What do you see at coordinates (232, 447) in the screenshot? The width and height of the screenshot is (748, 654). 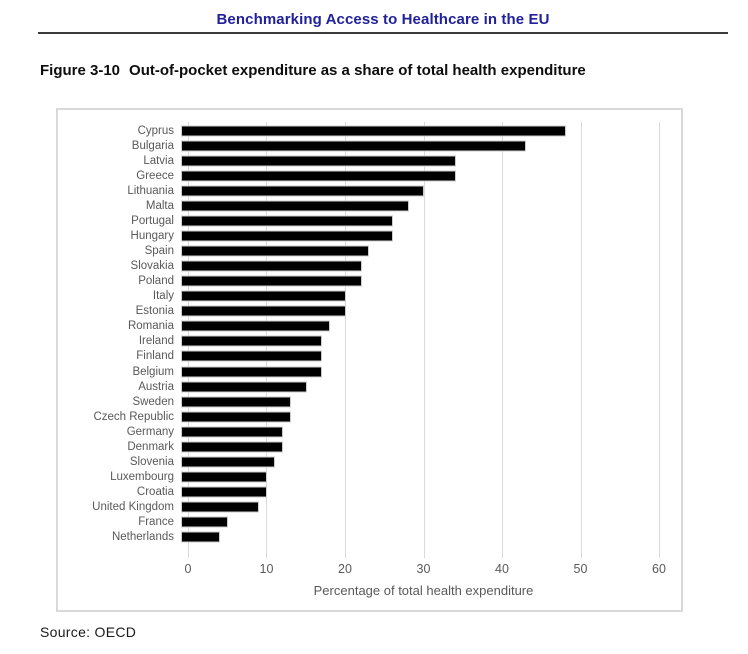 I see `bar-denmark` at bounding box center [232, 447].